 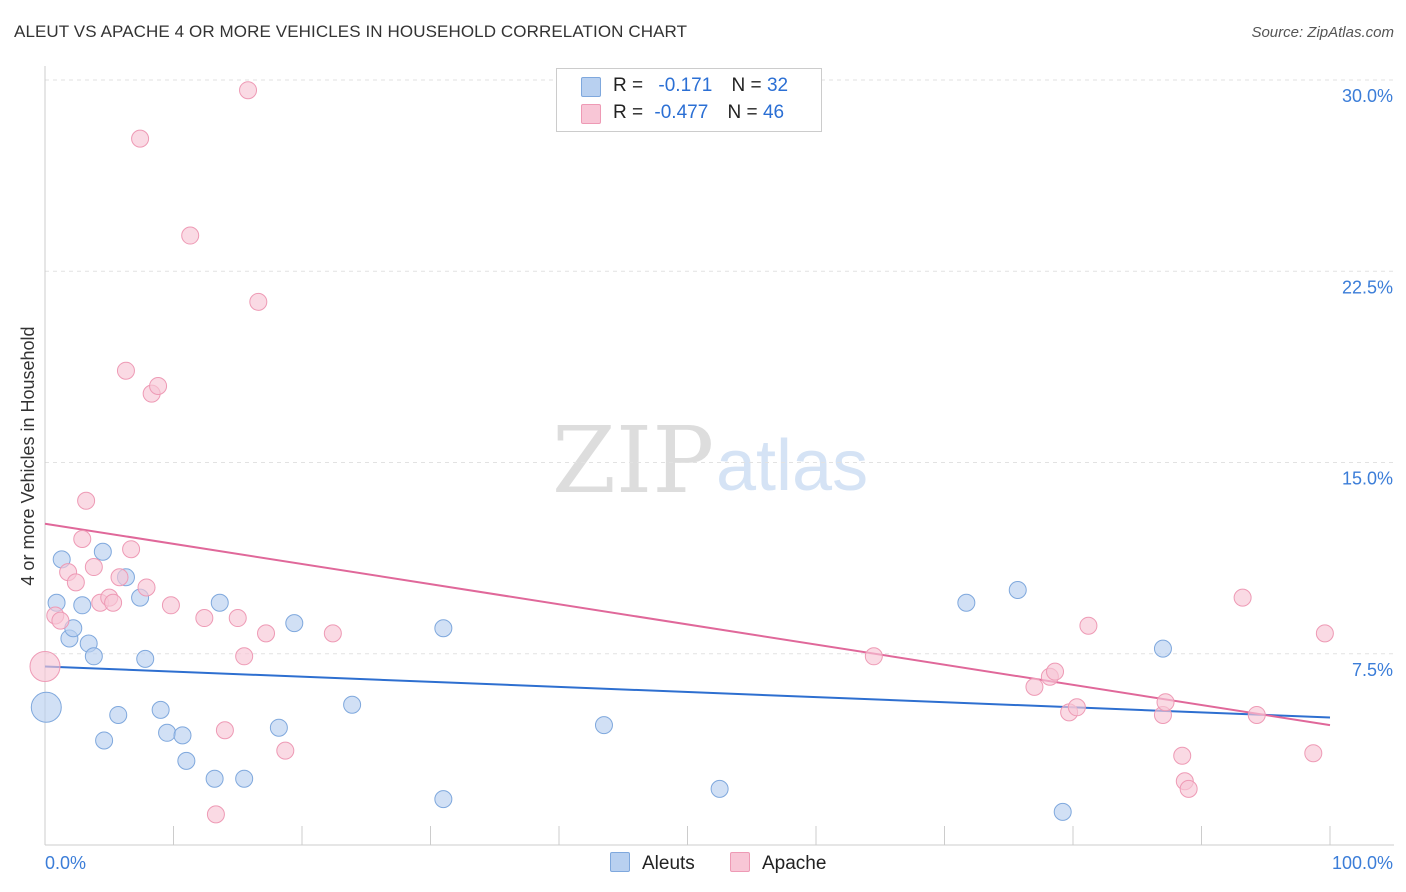 What do you see at coordinates (1362, 863) in the screenshot?
I see `x-tick-label-max: 100.0%` at bounding box center [1362, 863].